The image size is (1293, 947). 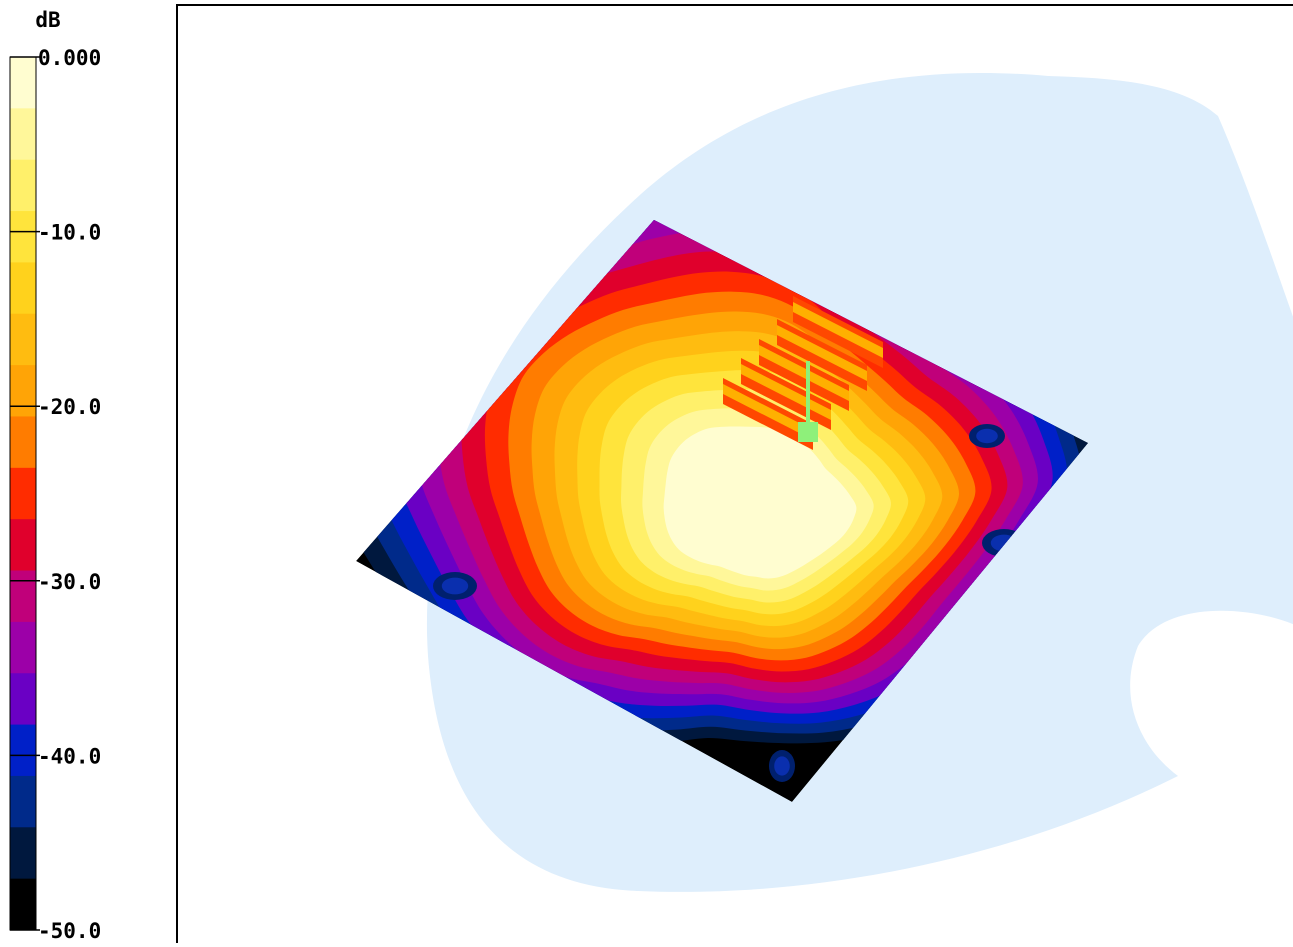 I want to click on colorbar-tick-label: 0.000, so click(x=69, y=58).